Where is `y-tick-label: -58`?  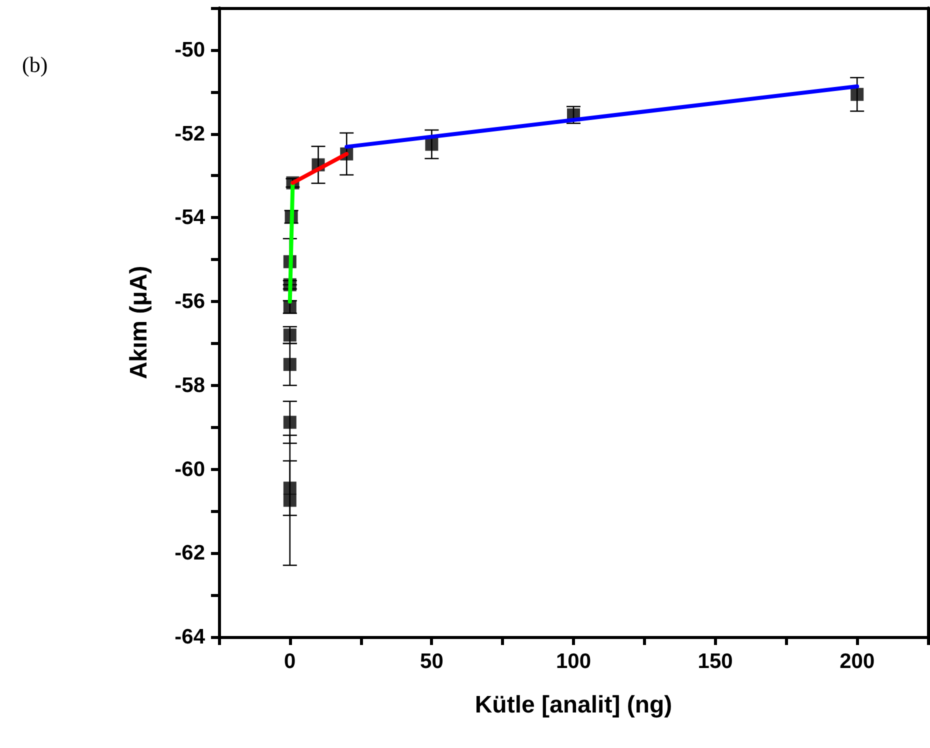
y-tick-label: -58 is located at coordinates (190, 385).